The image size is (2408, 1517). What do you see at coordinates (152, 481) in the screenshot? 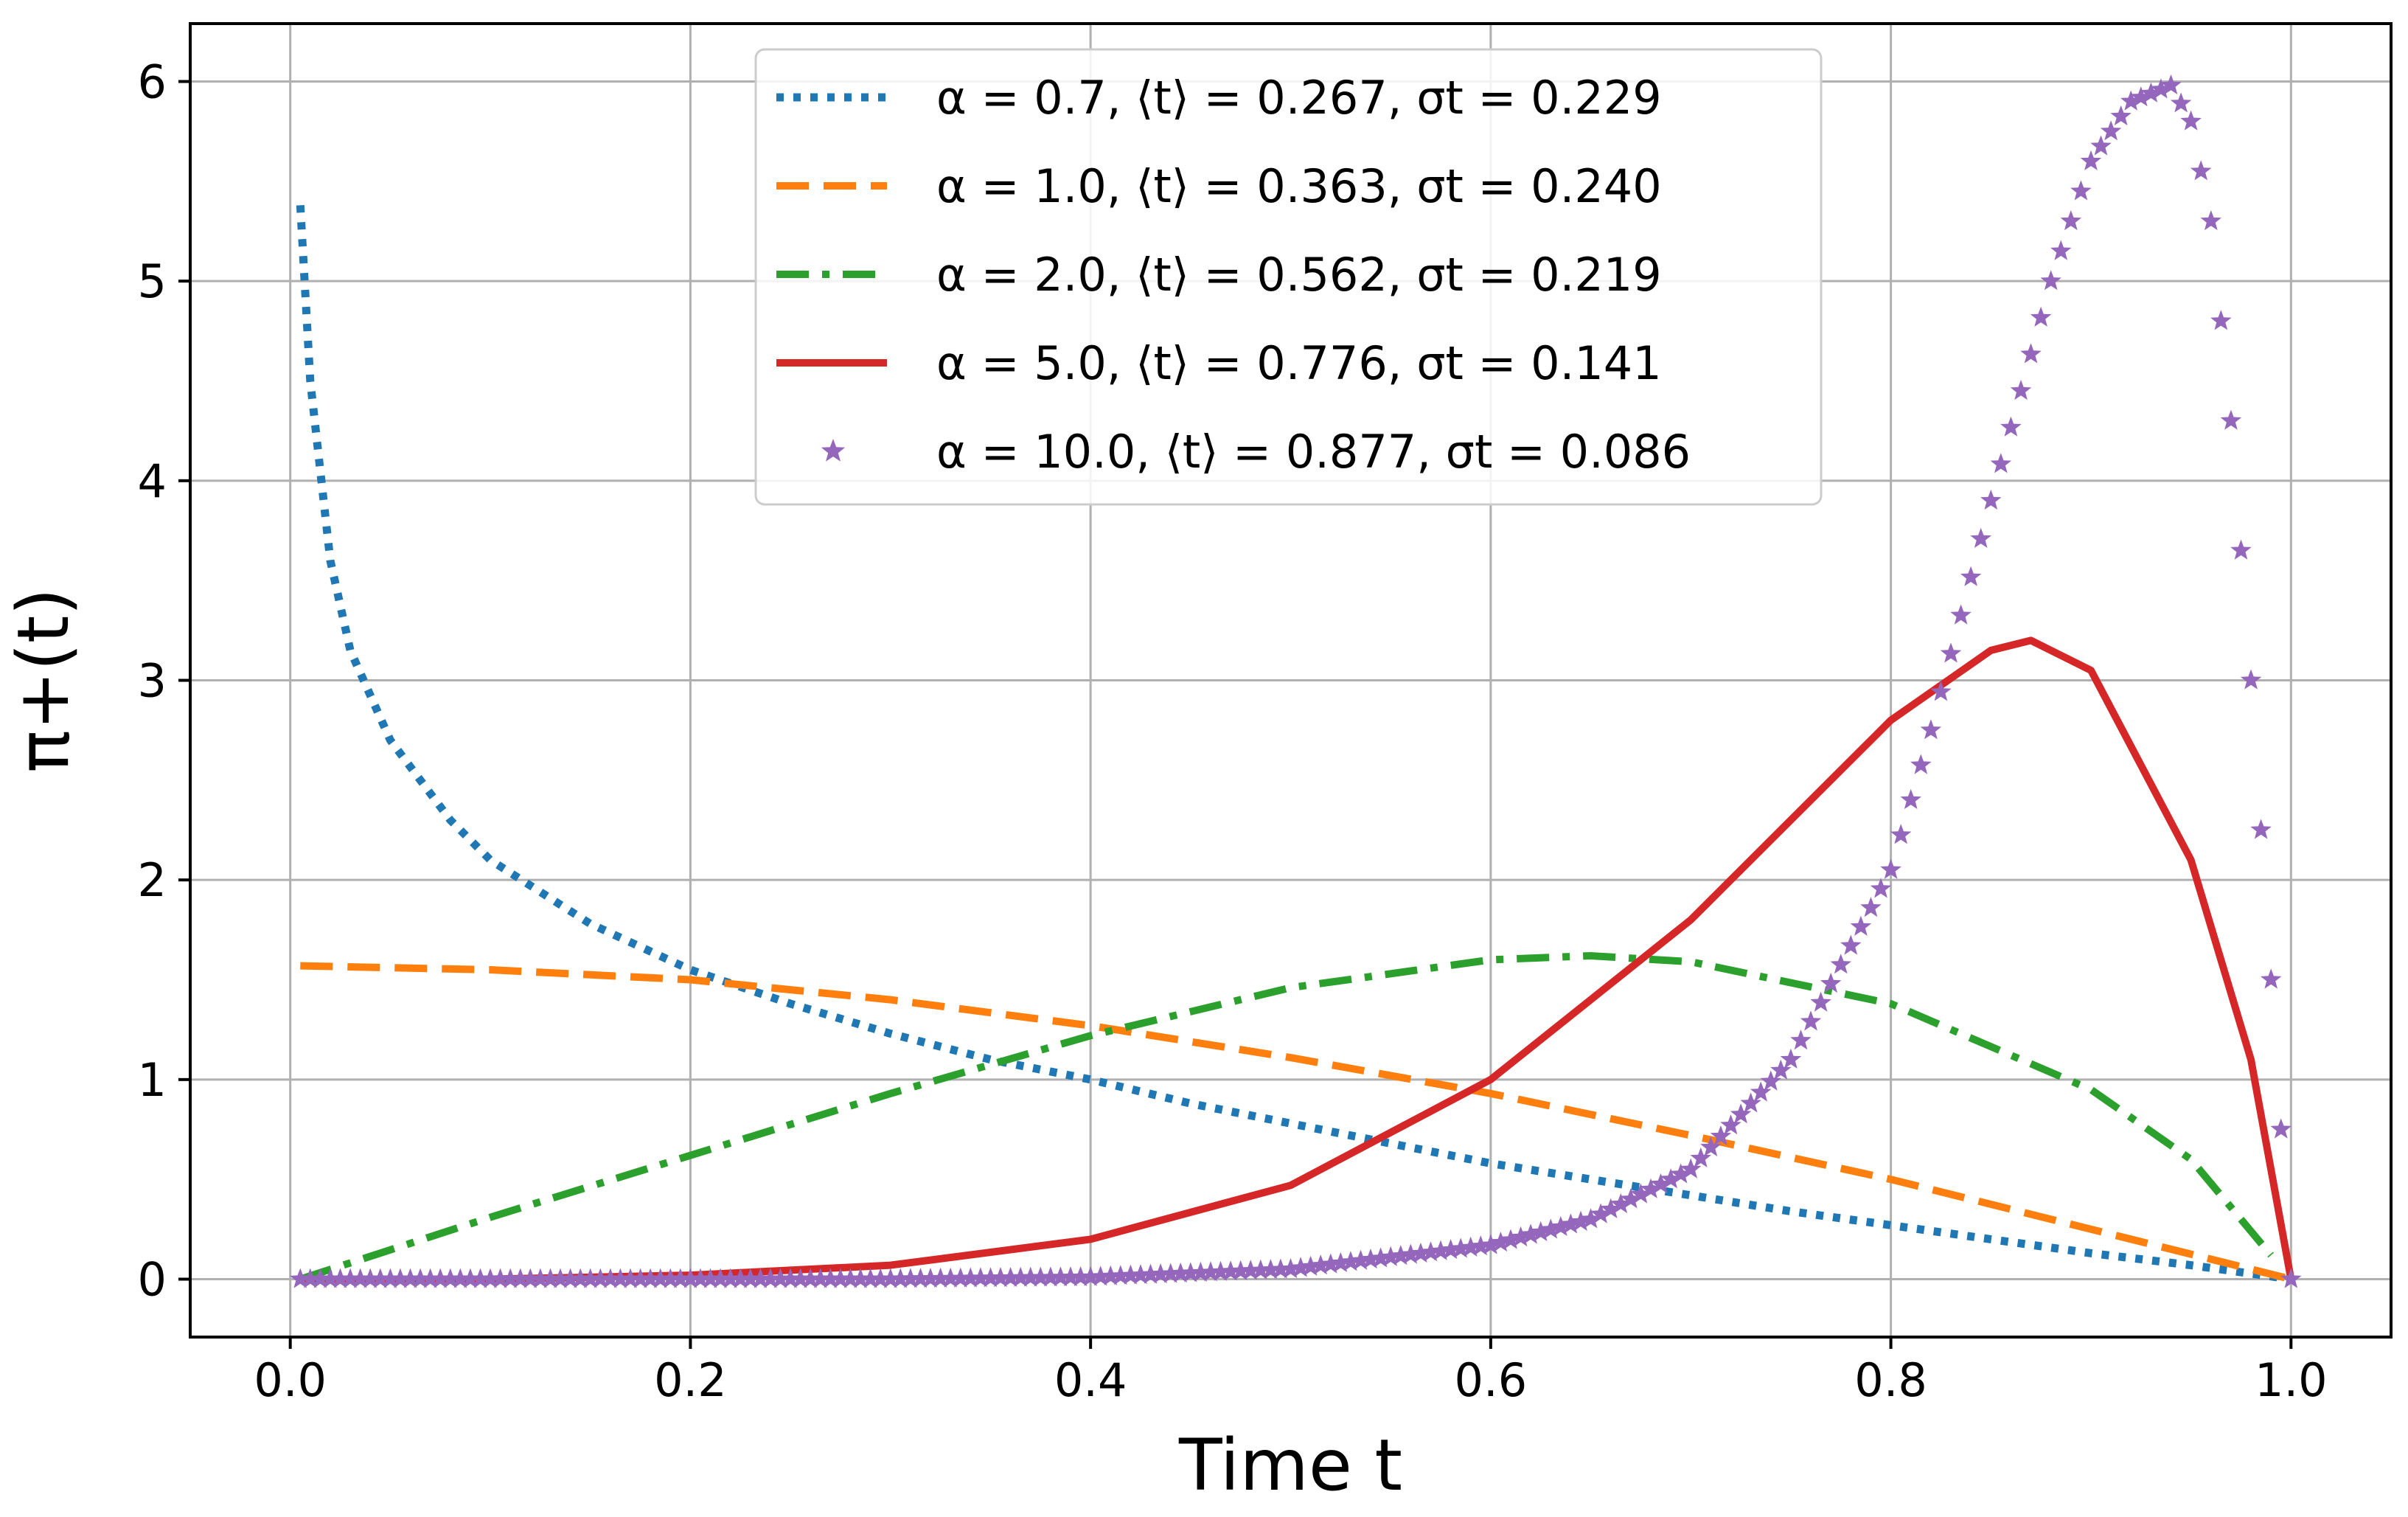
I see `y-tick-label: 4` at bounding box center [152, 481].